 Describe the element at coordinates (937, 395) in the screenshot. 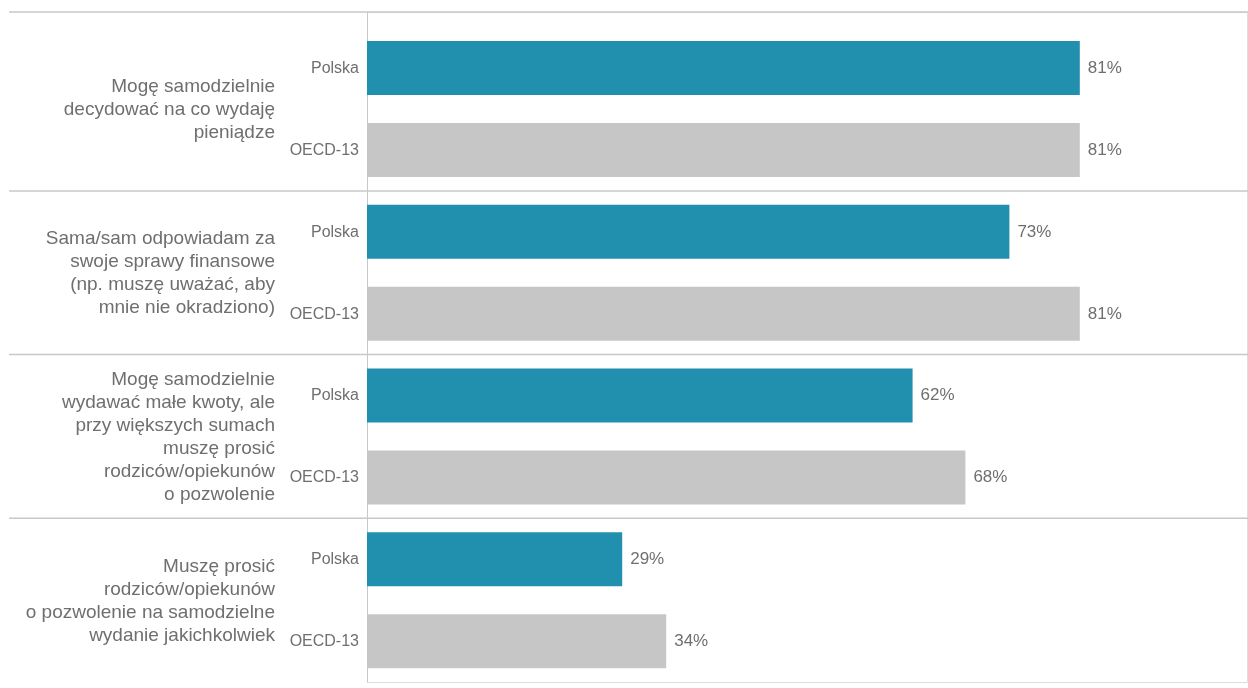

I see `data-label: 62%` at that location.